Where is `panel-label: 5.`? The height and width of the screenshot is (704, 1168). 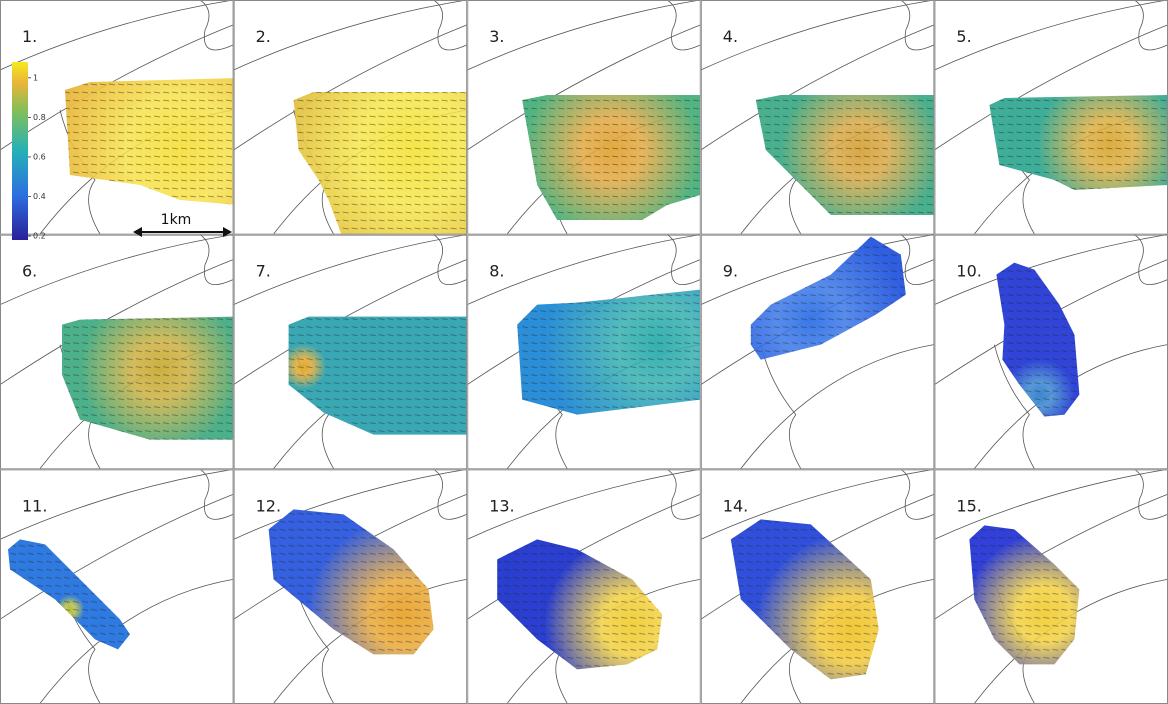 panel-label: 5. is located at coordinates (963, 36).